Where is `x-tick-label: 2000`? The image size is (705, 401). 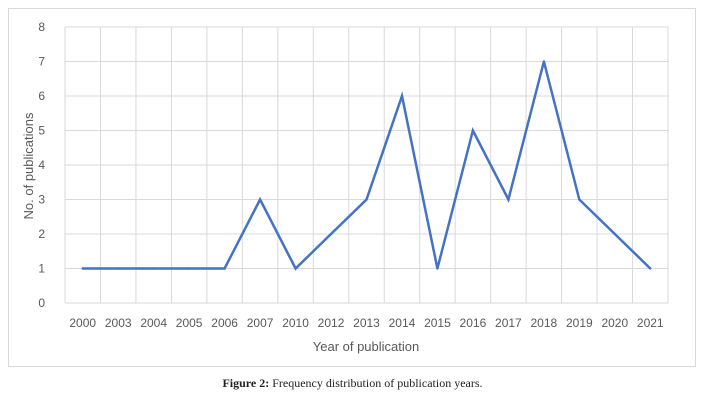
x-tick-label: 2000 is located at coordinates (82, 323).